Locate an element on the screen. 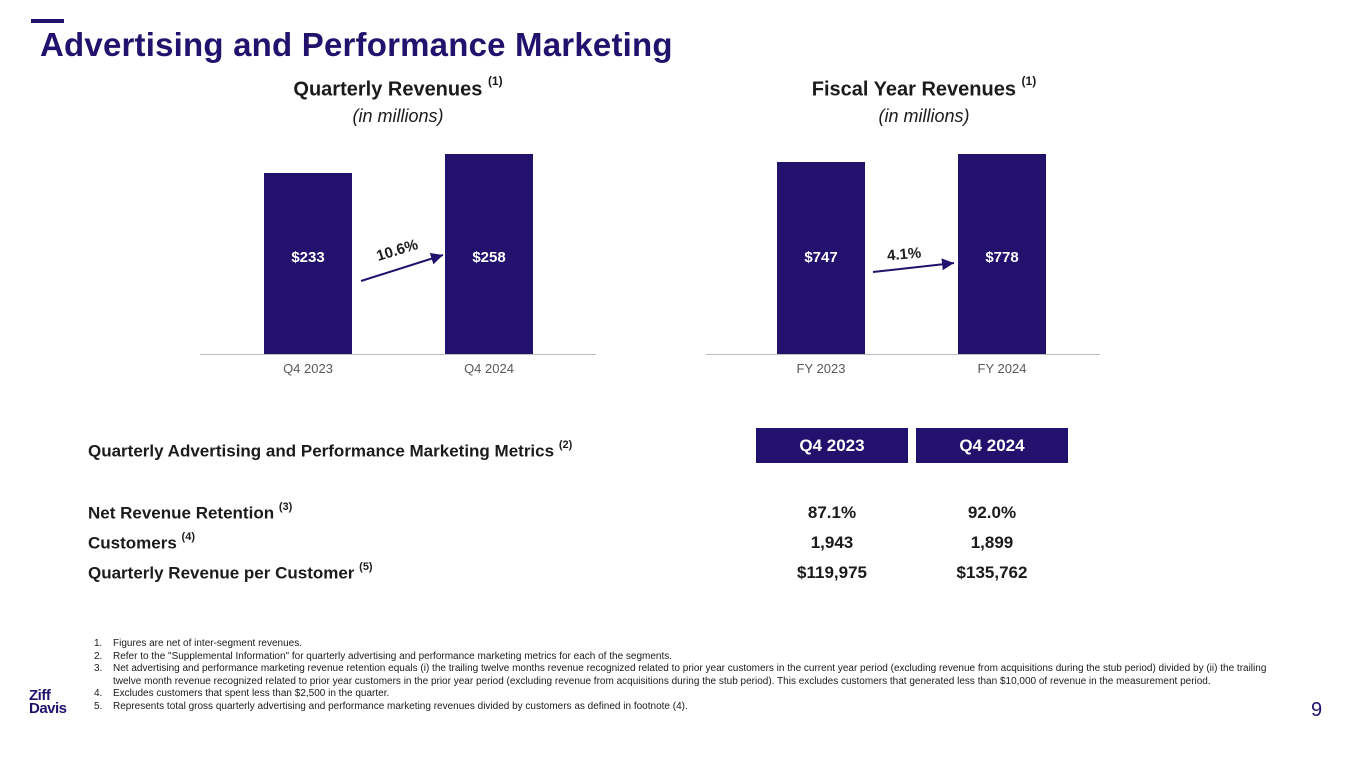 This screenshot has height=770, width=1365. metric-value: $135,762 is located at coordinates (992, 572).